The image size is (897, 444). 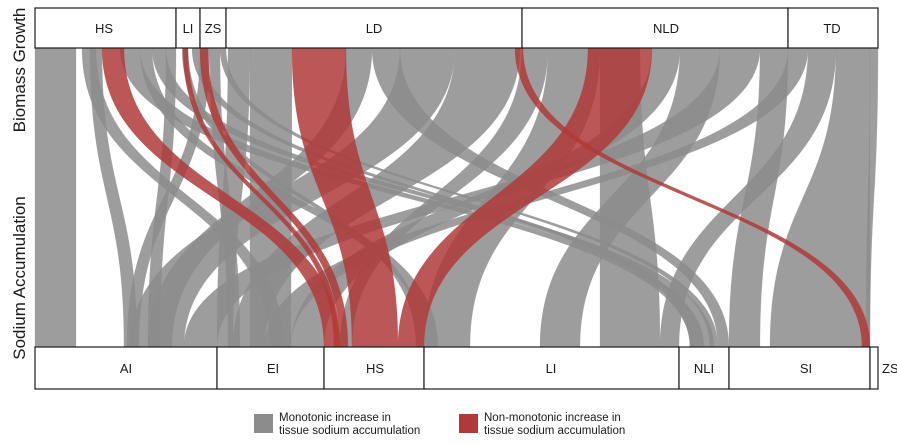 I want to click on legend-non-monotonic-line1: Non-monotonic increase in, so click(x=552, y=418).